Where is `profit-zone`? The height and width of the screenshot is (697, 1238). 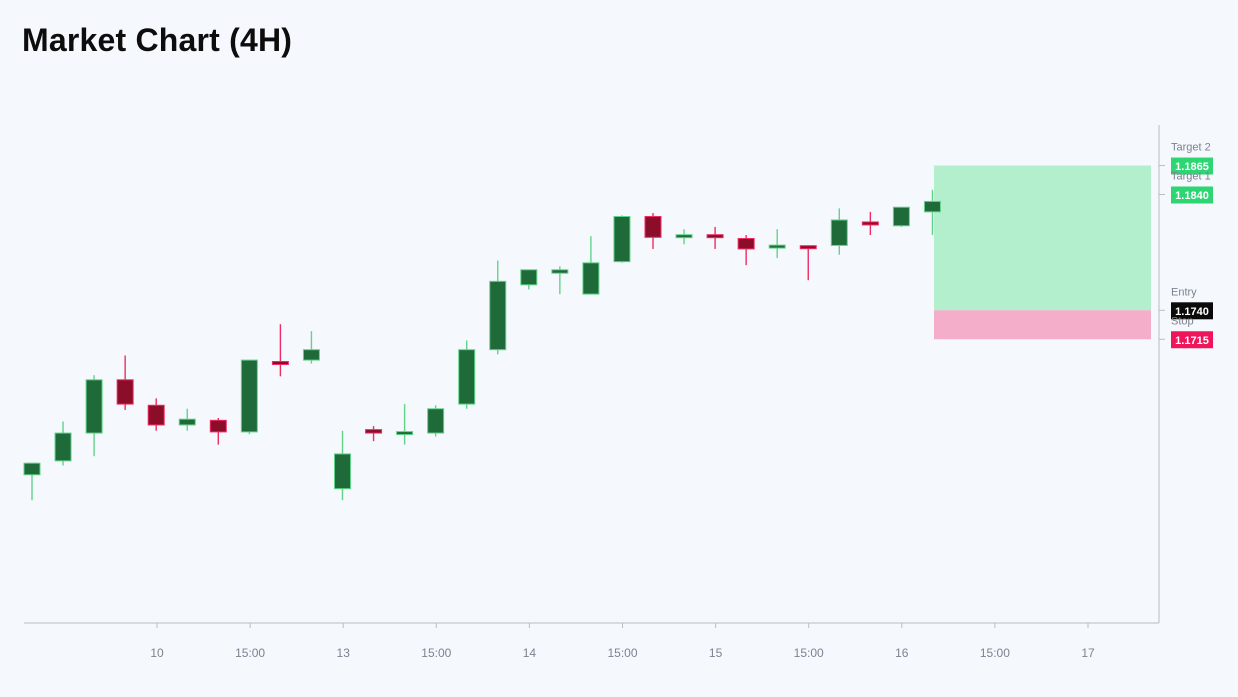 profit-zone is located at coordinates (1042, 238).